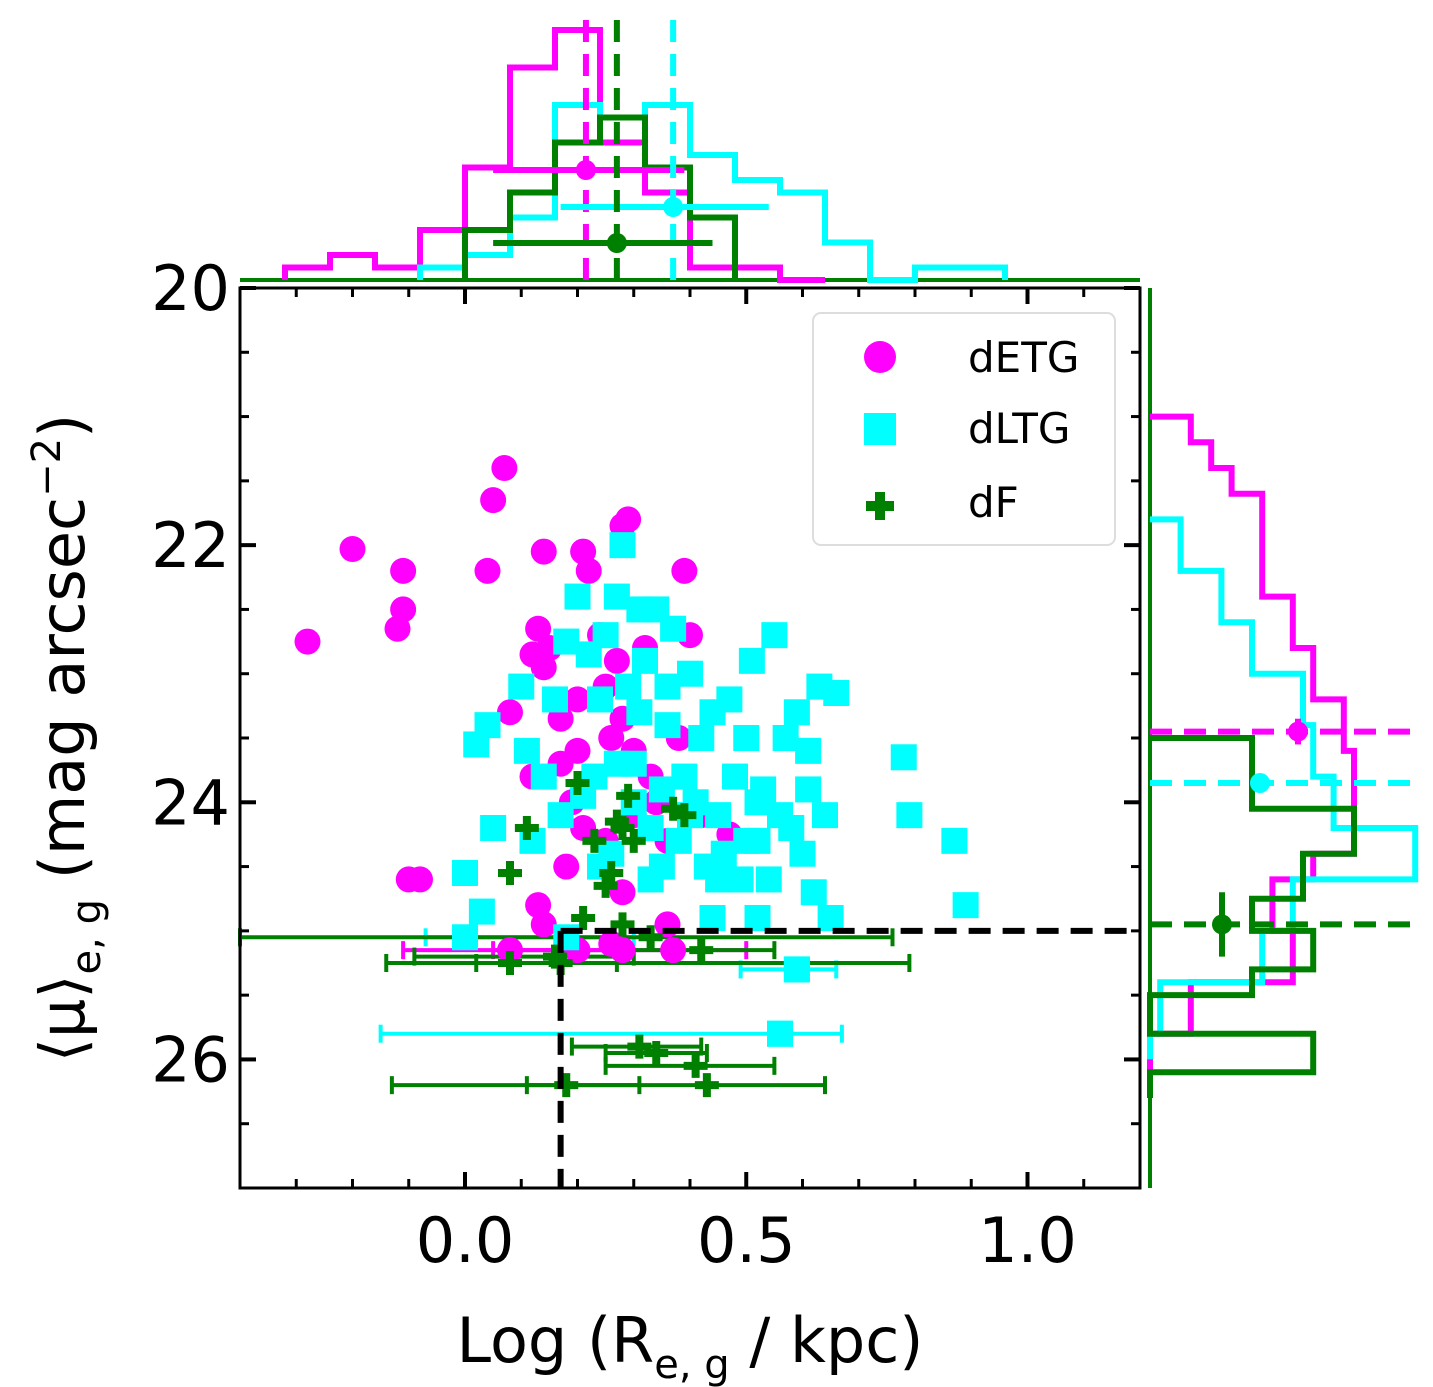  Describe the element at coordinates (1252, 916) in the screenshot. I see `df-right-histogram` at that location.